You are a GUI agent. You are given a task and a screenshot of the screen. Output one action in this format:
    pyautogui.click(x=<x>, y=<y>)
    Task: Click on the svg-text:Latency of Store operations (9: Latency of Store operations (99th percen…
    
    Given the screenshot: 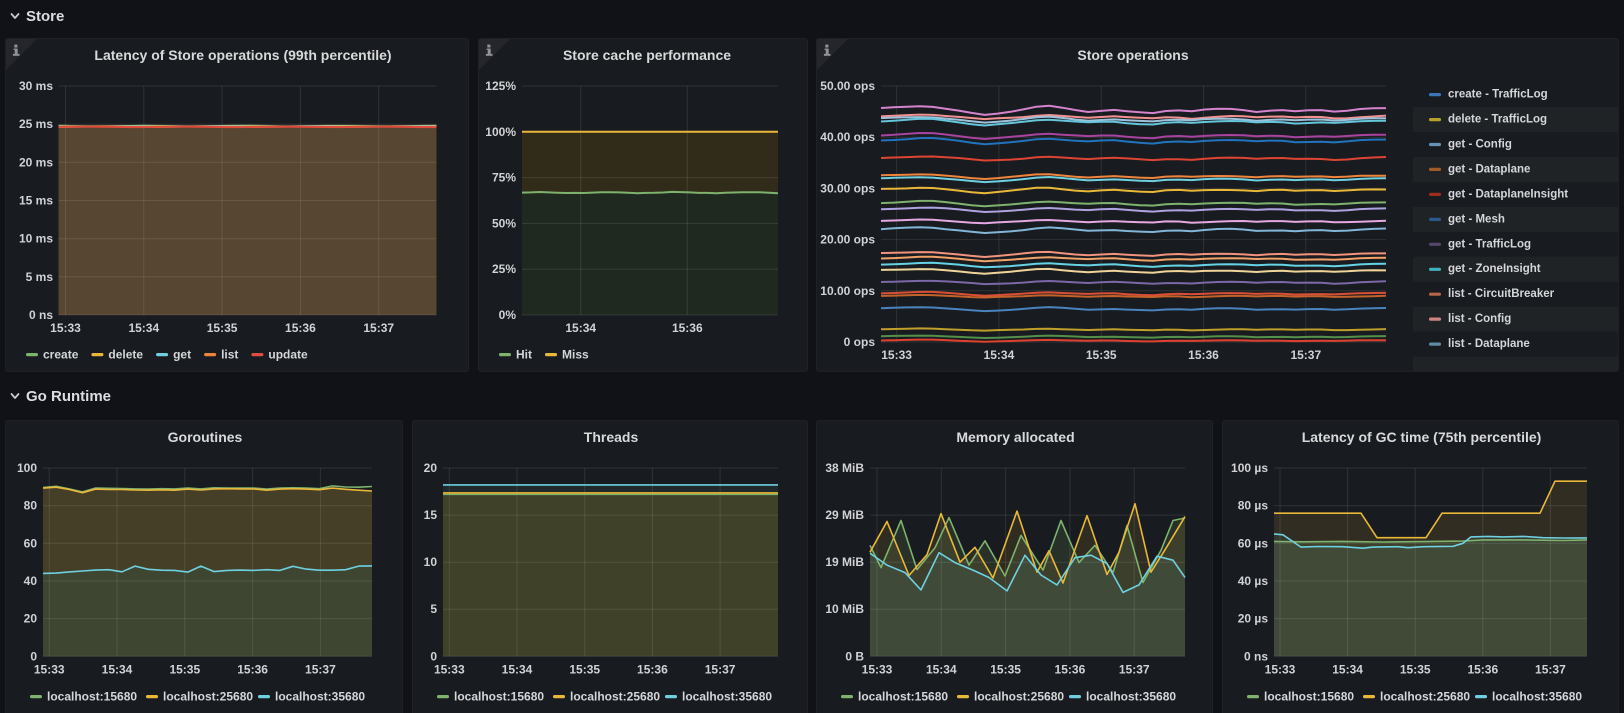 What is the action you would take?
    pyautogui.click(x=242, y=55)
    